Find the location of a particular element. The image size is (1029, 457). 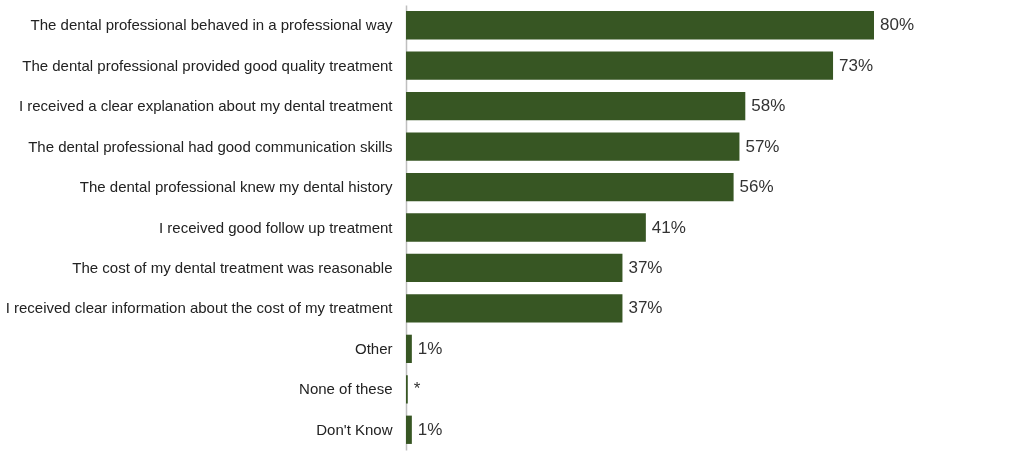

y-tick-label: Don't Know is located at coordinates (354, 429).